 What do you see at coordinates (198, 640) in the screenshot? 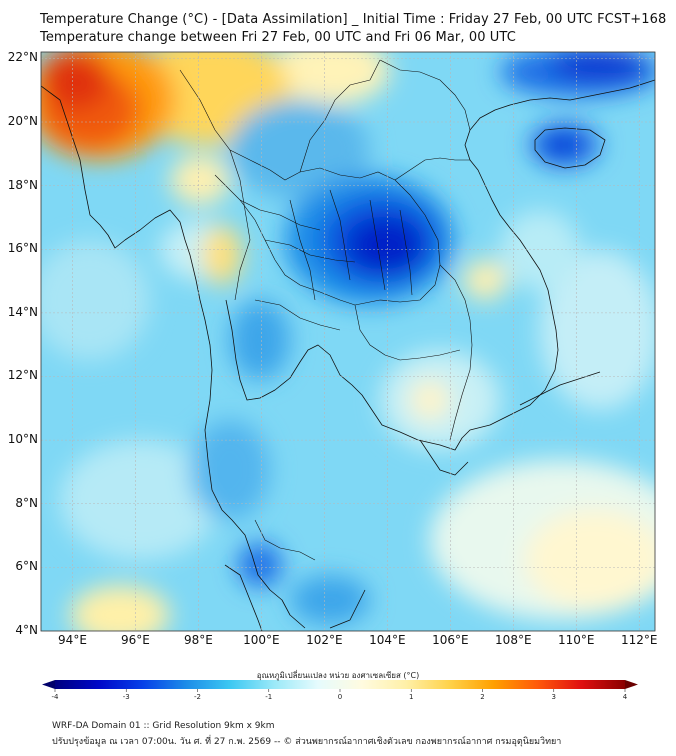
I see `lon-label: 98°E` at bounding box center [198, 640].